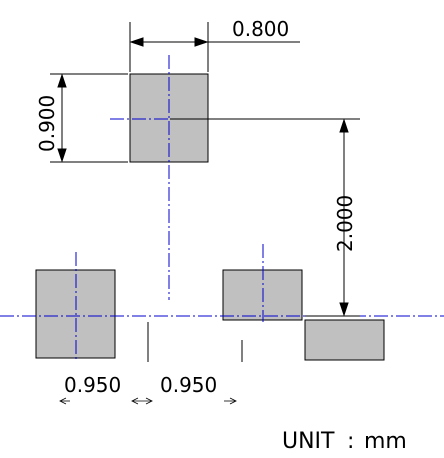  I want to click on dim-pad-width: 0.800, so click(260, 29).